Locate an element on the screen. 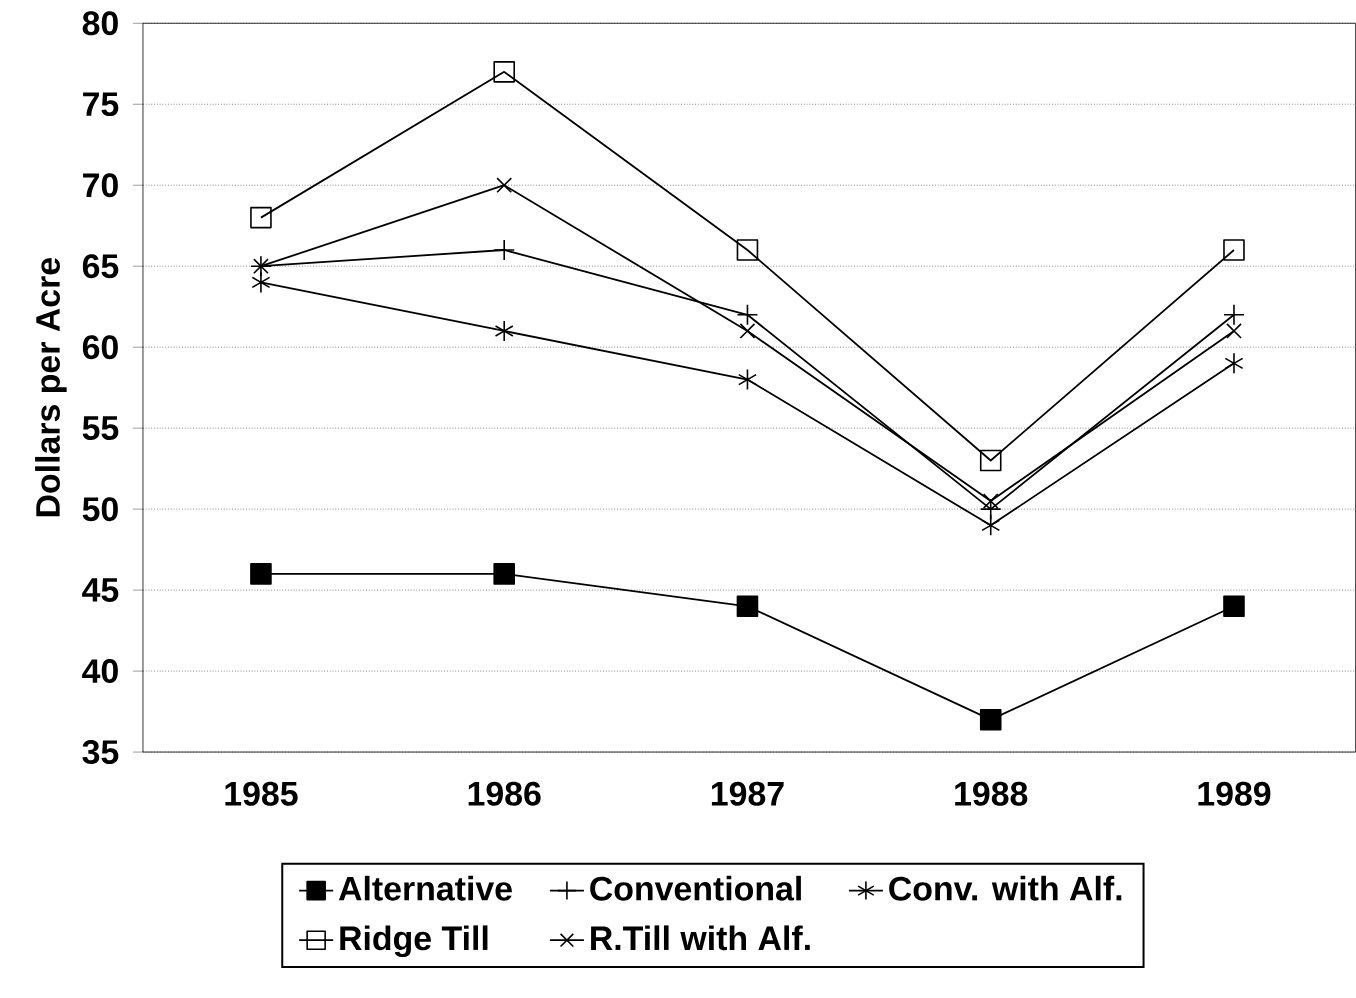 The image size is (1356, 998). y-tick-label: 35 is located at coordinates (100, 752).